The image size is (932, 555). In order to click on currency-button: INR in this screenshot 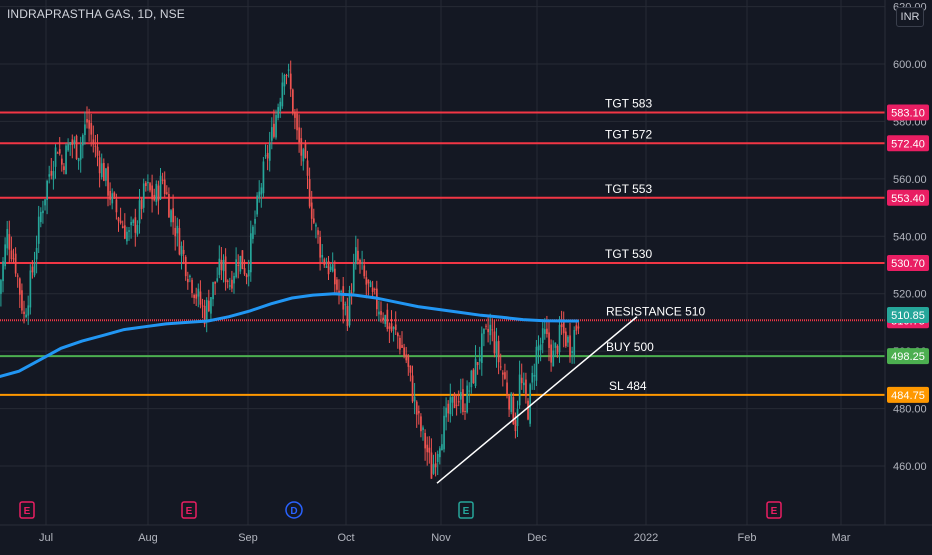, I will do `click(910, 17)`.